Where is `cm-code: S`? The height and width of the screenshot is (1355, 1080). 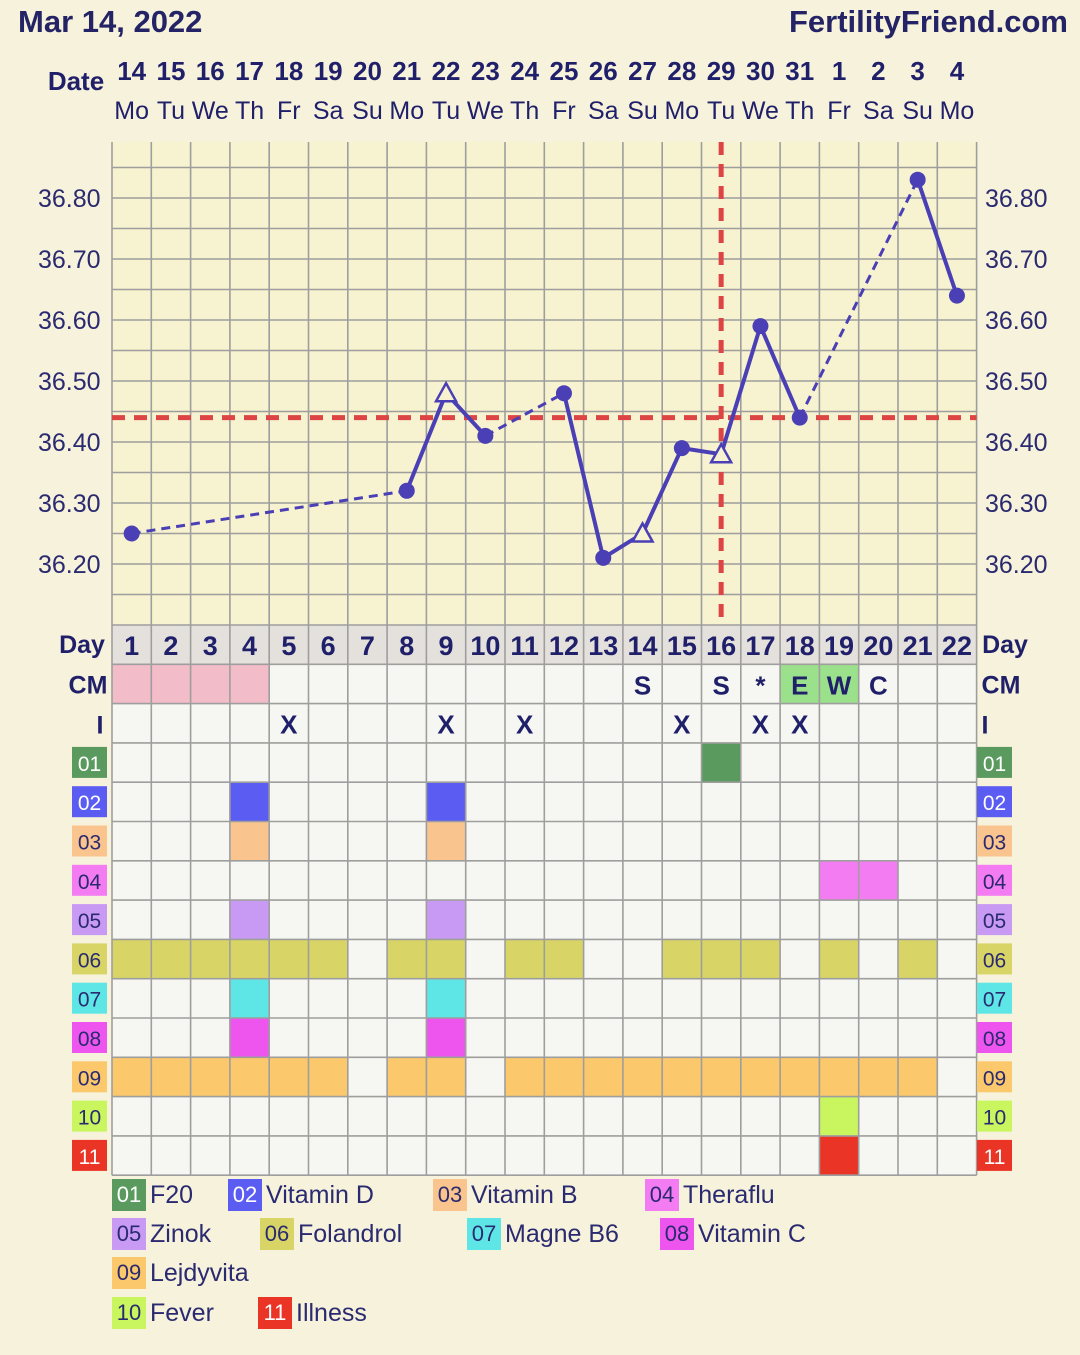 cm-code: S is located at coordinates (642, 685).